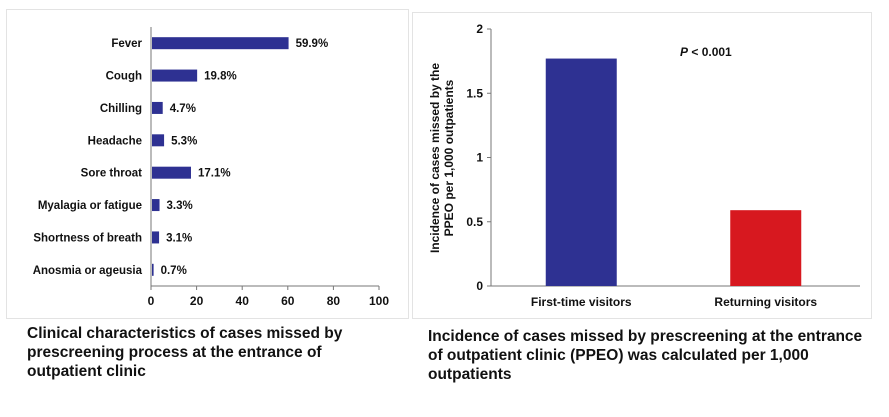  Describe the element at coordinates (479, 158) in the screenshot. I see `y-tick-label: 1` at that location.